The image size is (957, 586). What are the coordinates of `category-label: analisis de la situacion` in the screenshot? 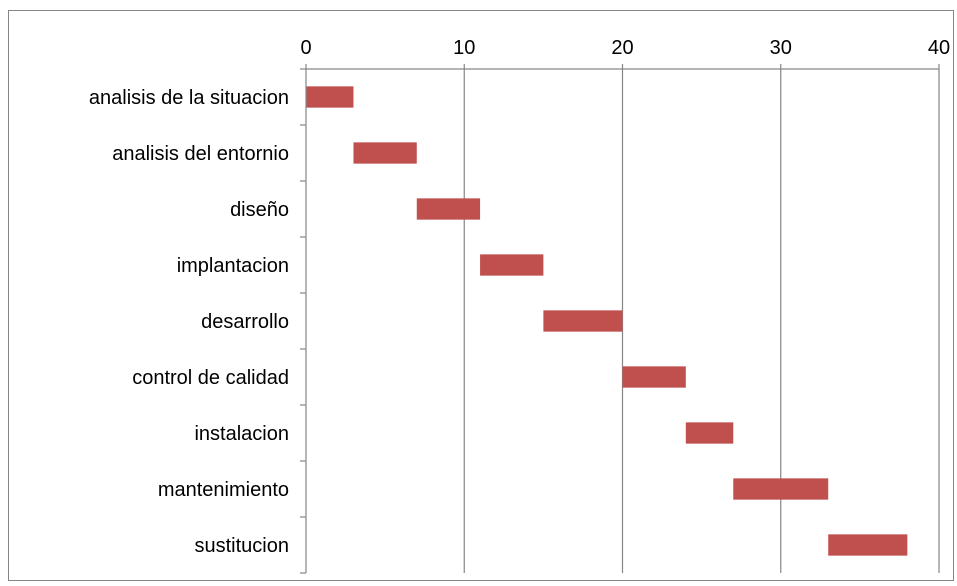 It's located at (189, 98).